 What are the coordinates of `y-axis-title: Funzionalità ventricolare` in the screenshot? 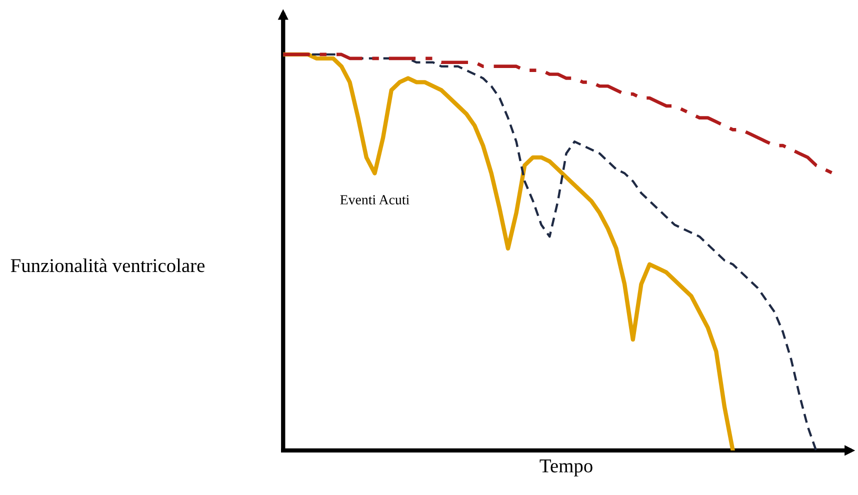 It's located at (107, 265).